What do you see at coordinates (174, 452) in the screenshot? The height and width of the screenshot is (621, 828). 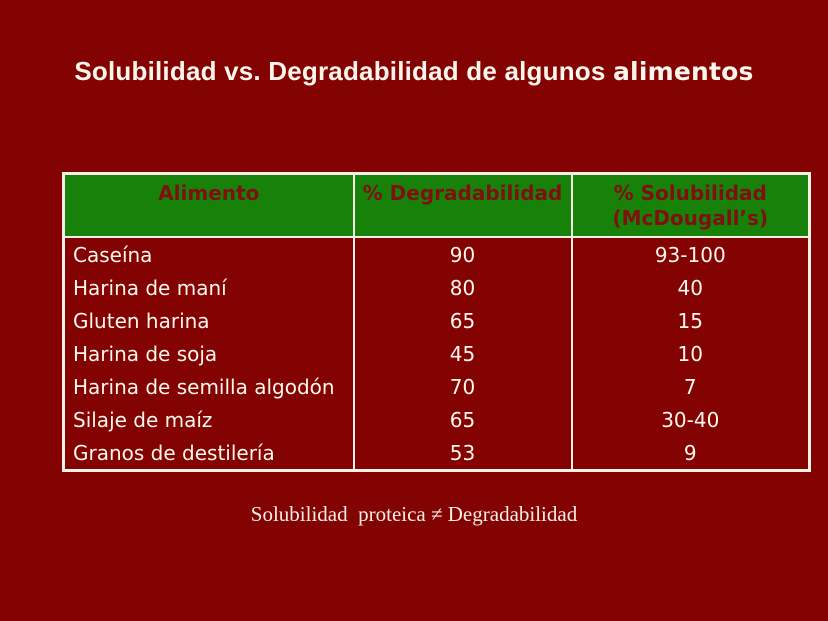 I see `cell-alimento: Granos de destilería` at bounding box center [174, 452].